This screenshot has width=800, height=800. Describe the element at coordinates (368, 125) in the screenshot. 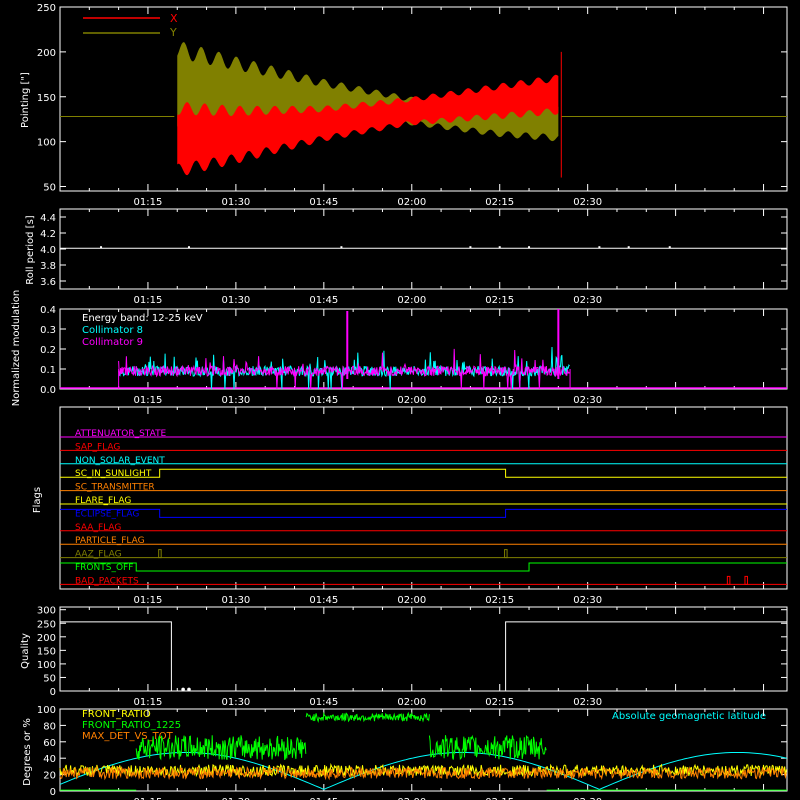

I see `pointing-x-band` at that location.